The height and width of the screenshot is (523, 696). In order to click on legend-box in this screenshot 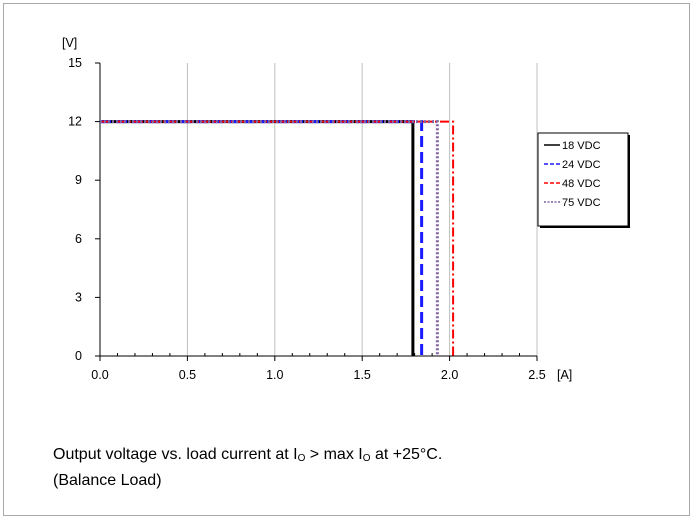, I will do `click(583, 179)`.